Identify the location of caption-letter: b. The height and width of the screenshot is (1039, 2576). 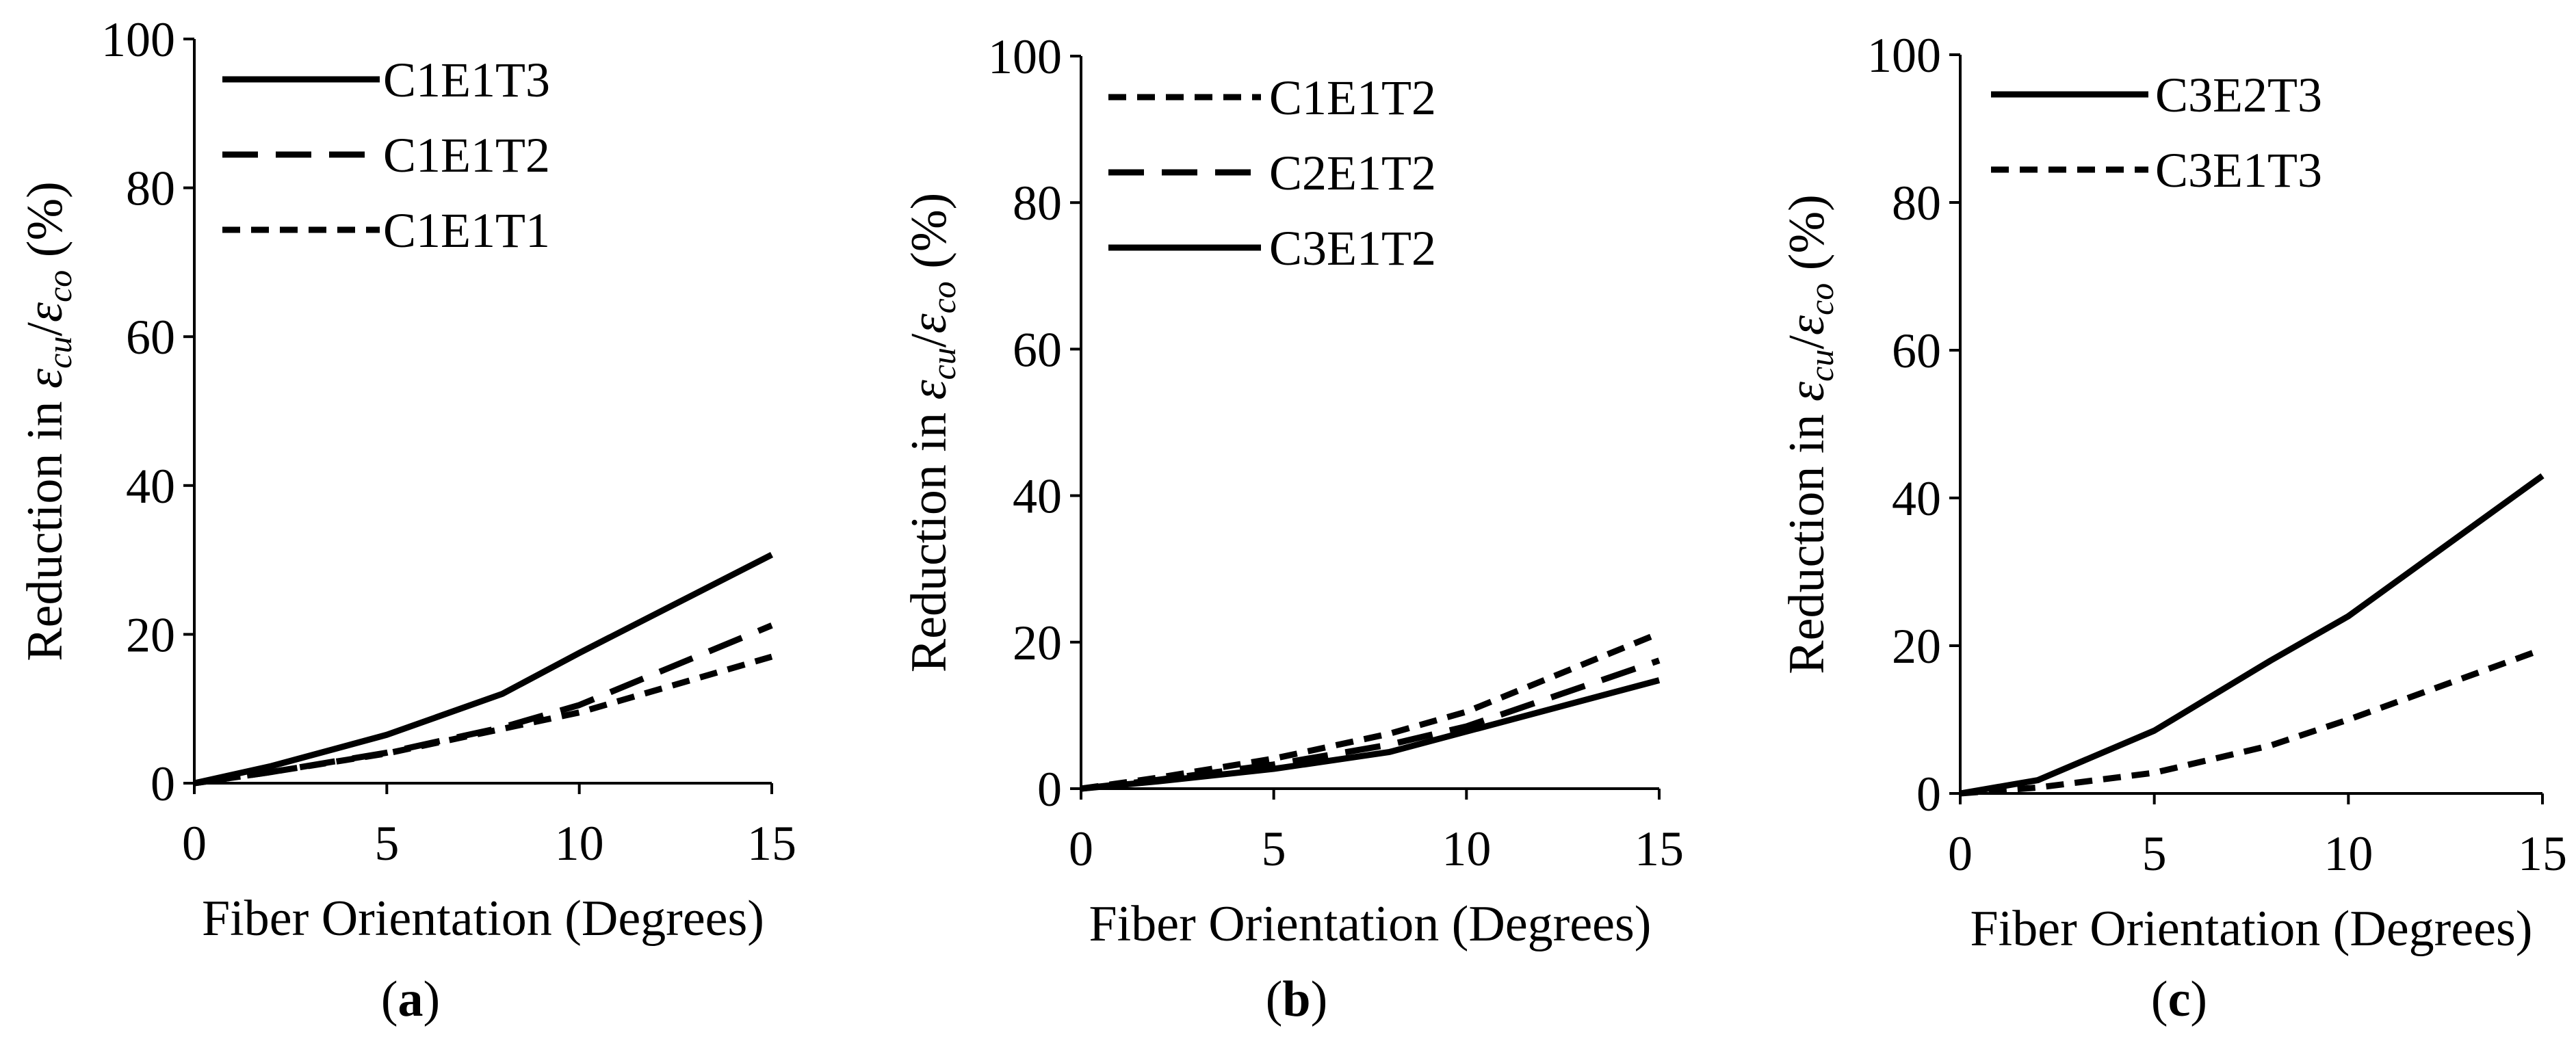
(1296, 999).